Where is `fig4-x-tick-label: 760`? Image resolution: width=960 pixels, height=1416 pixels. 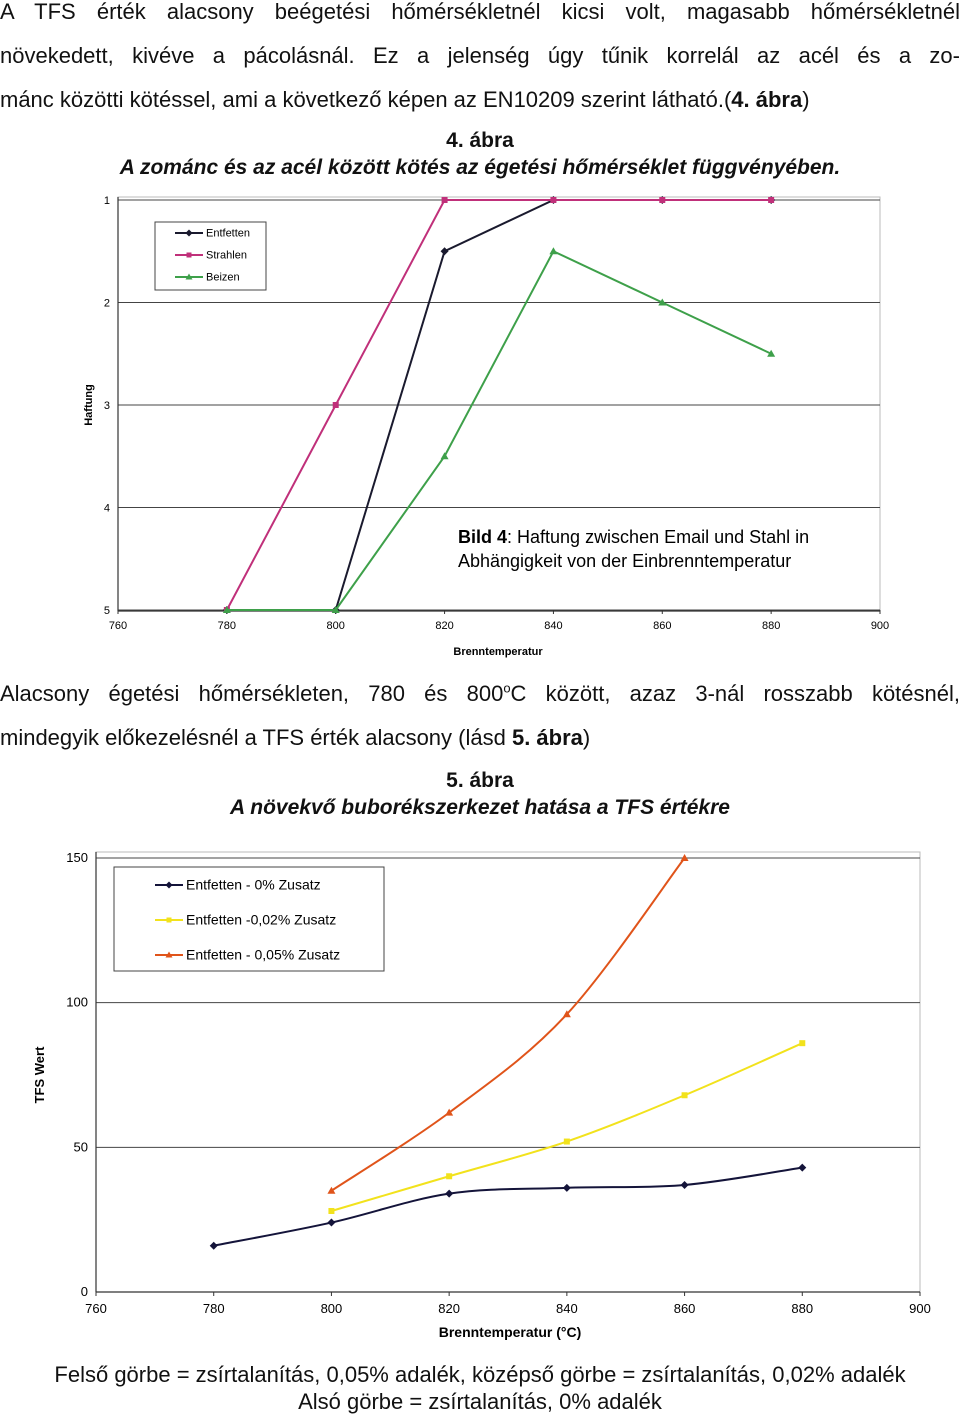 fig4-x-tick-label: 760 is located at coordinates (118, 626).